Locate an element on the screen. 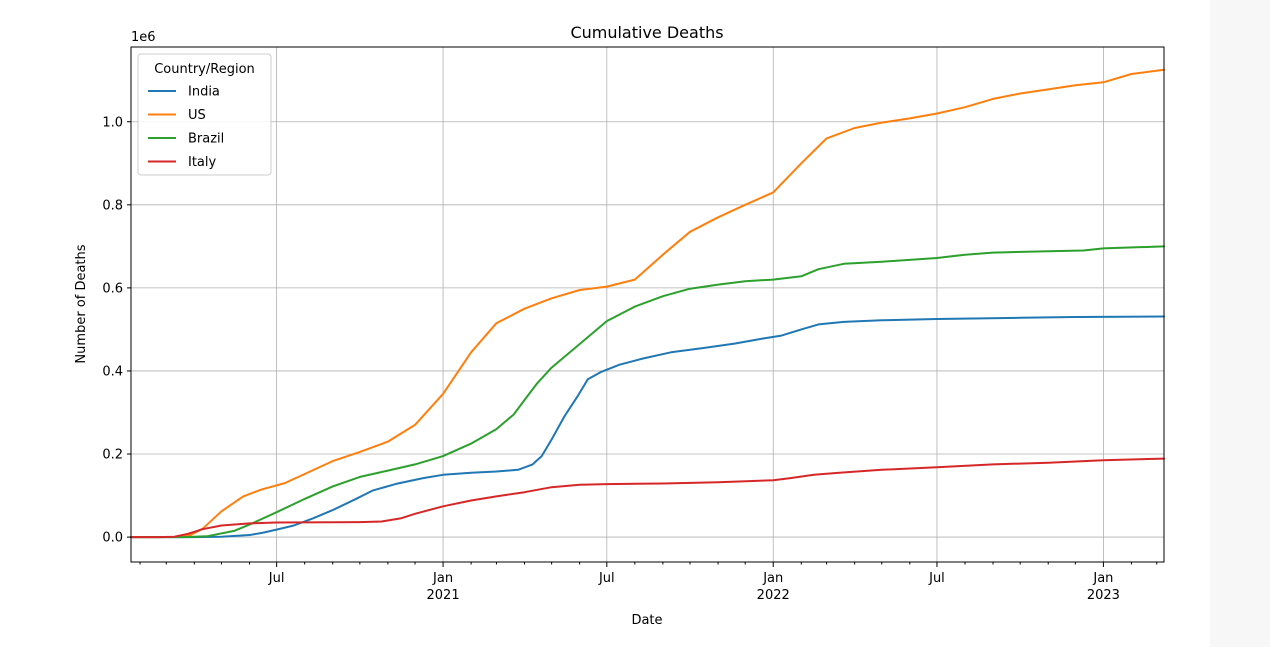 The width and height of the screenshot is (1270, 651). legend-label-india: India is located at coordinates (204, 92).